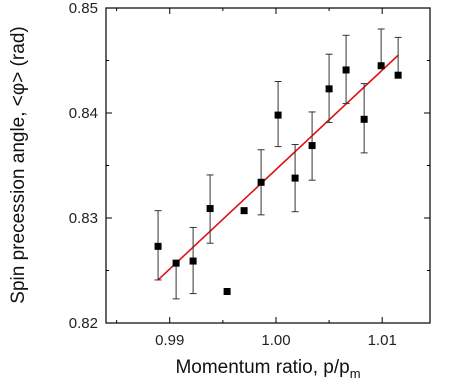 This screenshot has height=385, width=457. I want to click on x-tick-label: 1.00, so click(275, 340).